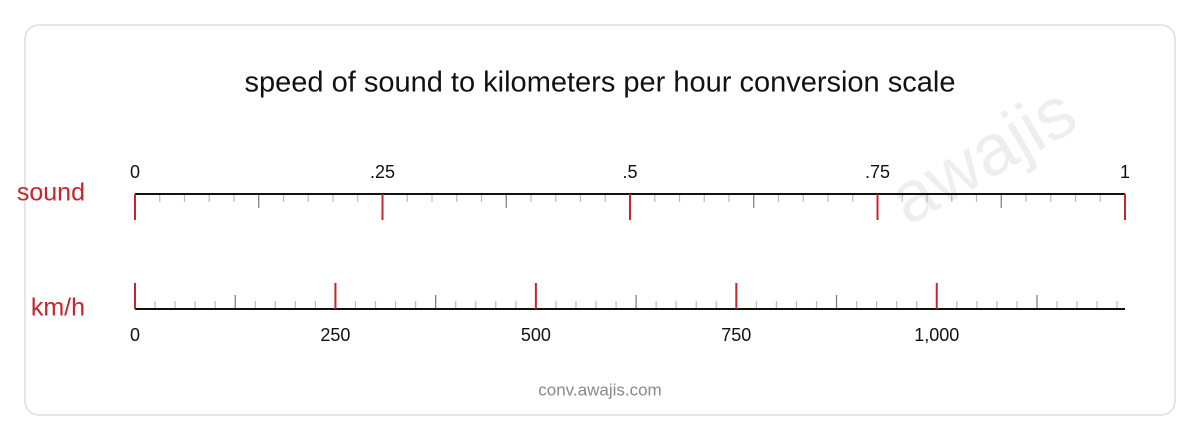 The width and height of the screenshot is (1200, 445). Describe the element at coordinates (736, 335) in the screenshot. I see `tick-label: 750` at that location.